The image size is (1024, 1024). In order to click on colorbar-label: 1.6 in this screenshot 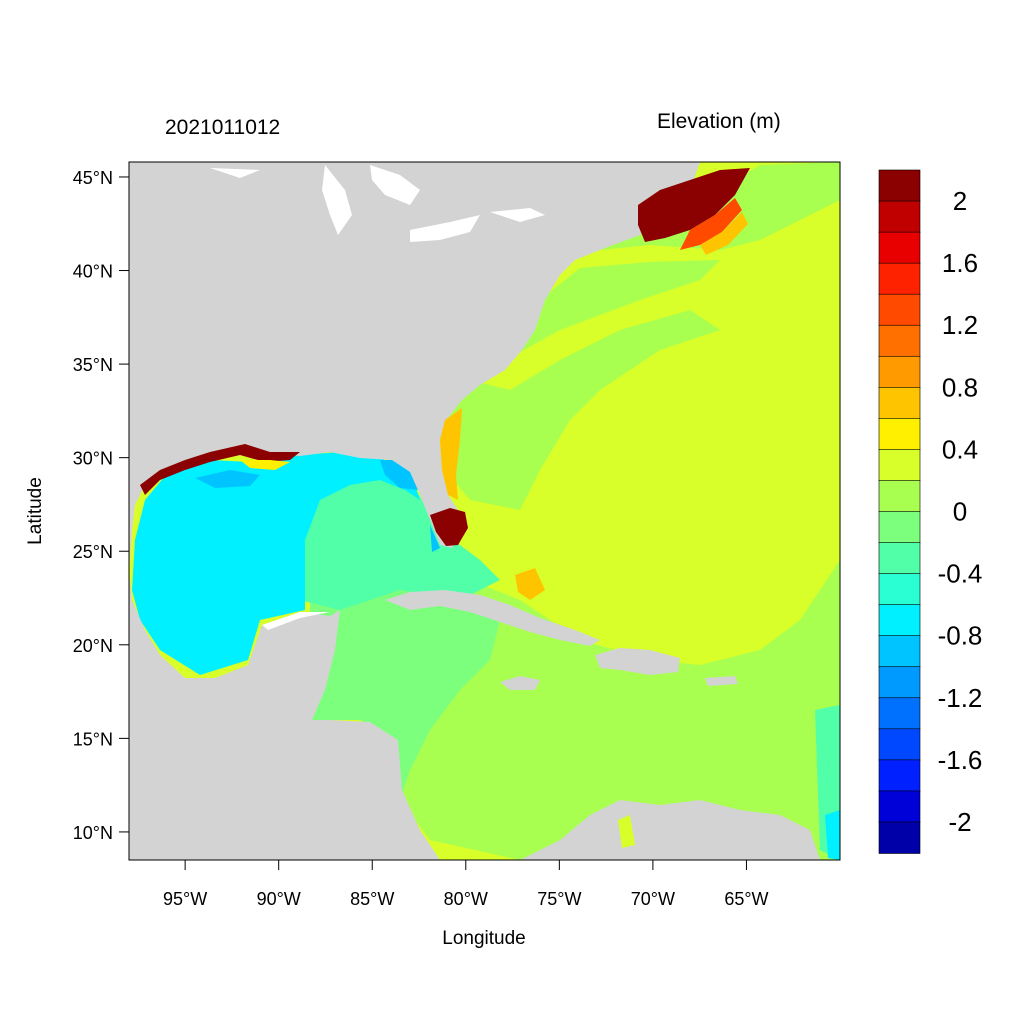, I will do `click(960, 263)`.